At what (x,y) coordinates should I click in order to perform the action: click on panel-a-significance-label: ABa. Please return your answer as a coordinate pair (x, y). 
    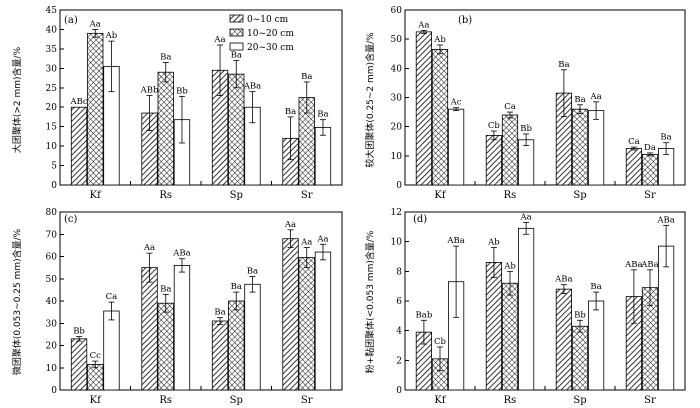
    Looking at the image, I should click on (252, 87).